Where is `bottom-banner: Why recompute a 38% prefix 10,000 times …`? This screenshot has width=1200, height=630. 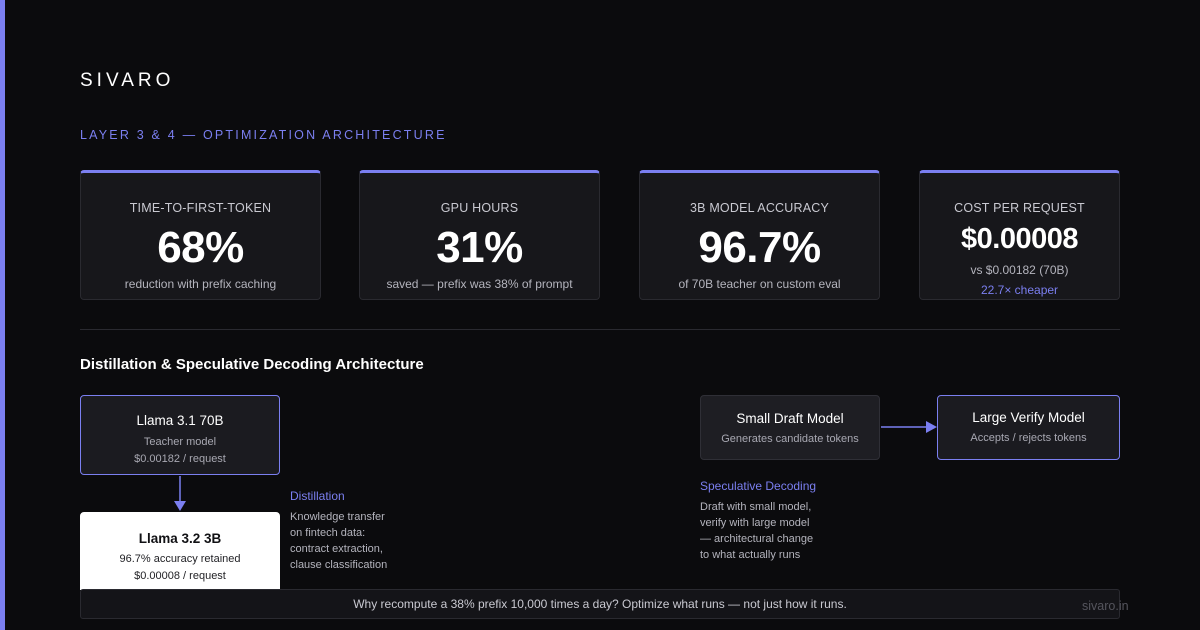 bottom-banner: Why recompute a 38% prefix 10,000 times … is located at coordinates (600, 604).